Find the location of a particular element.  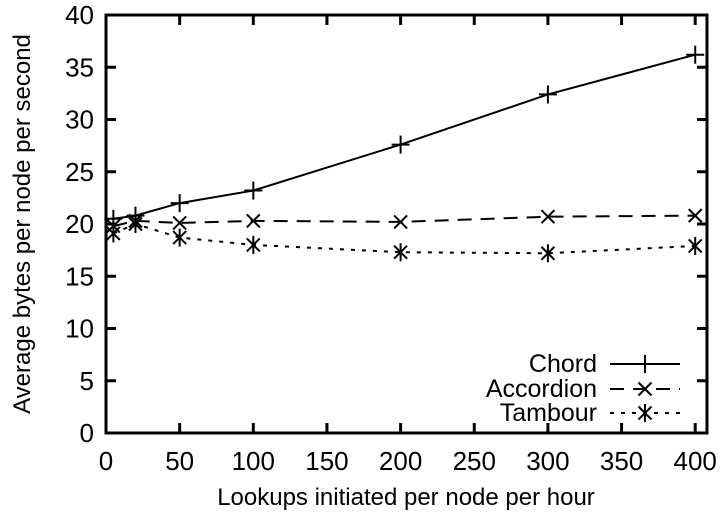

legend-label-chord: Chord is located at coordinates (563, 364).